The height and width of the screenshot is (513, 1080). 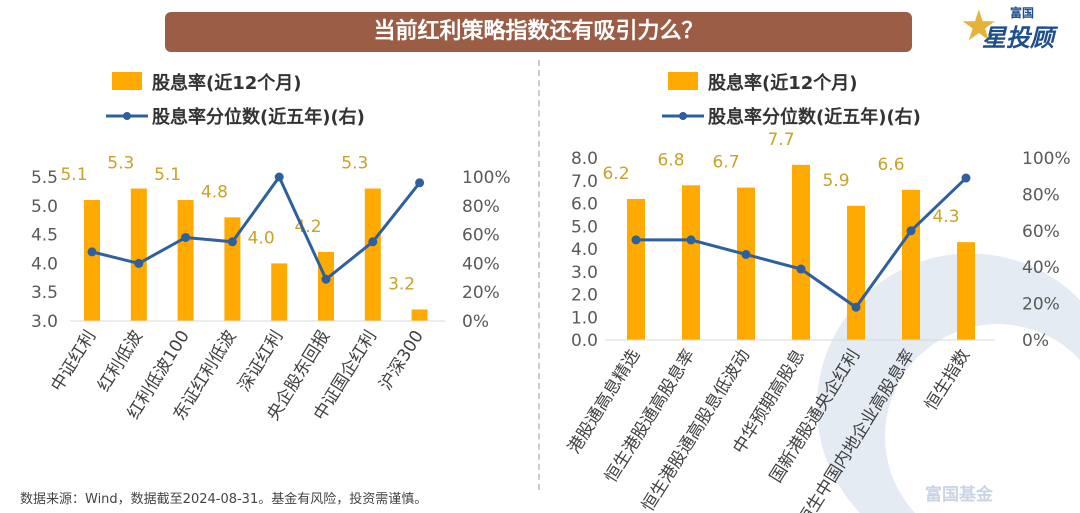 I want to click on category-label: 恒生指数, so click(x=947, y=380).